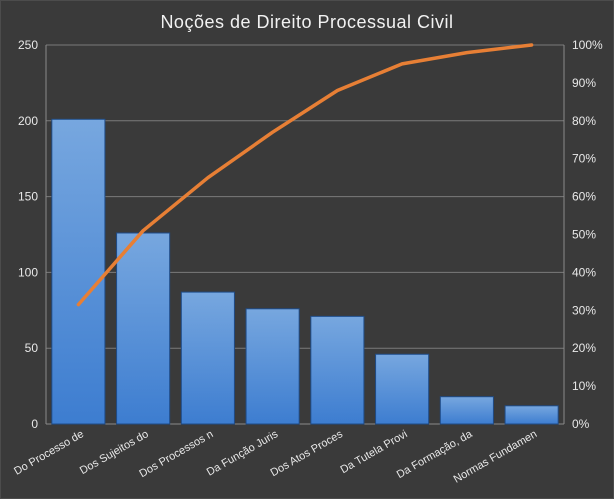  What do you see at coordinates (587, 45) in the screenshot?
I see `secondary-y-tick-label: 100%` at bounding box center [587, 45].